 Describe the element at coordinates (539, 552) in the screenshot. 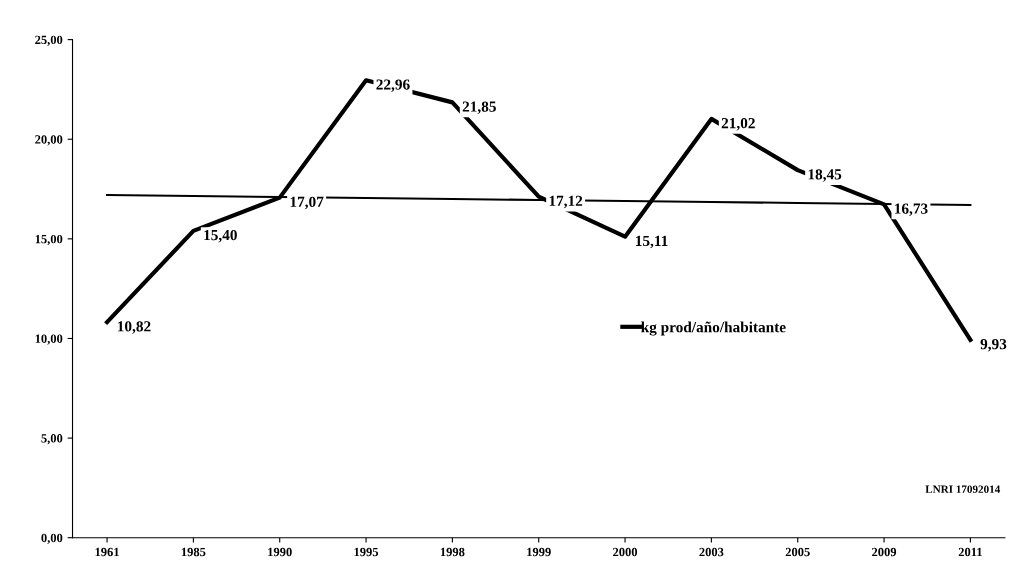

I see `x-tick-label: 1999` at that location.